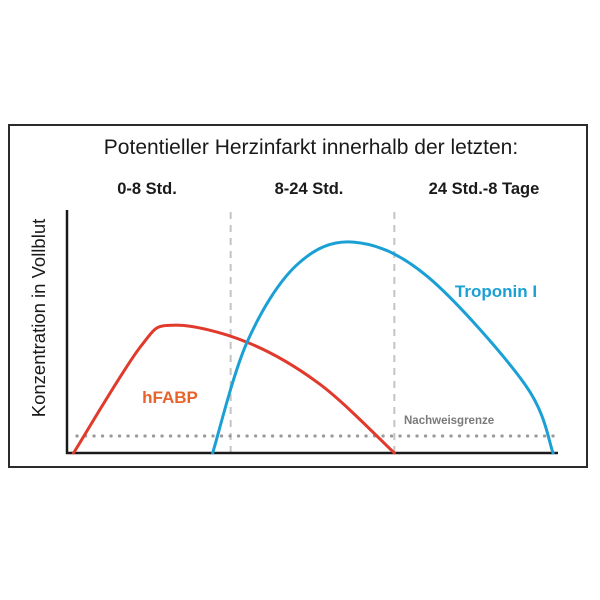 The width and height of the screenshot is (600, 600). Describe the element at coordinates (309, 189) in the screenshot. I see `period-label-2: 8-24 Std.` at that location.